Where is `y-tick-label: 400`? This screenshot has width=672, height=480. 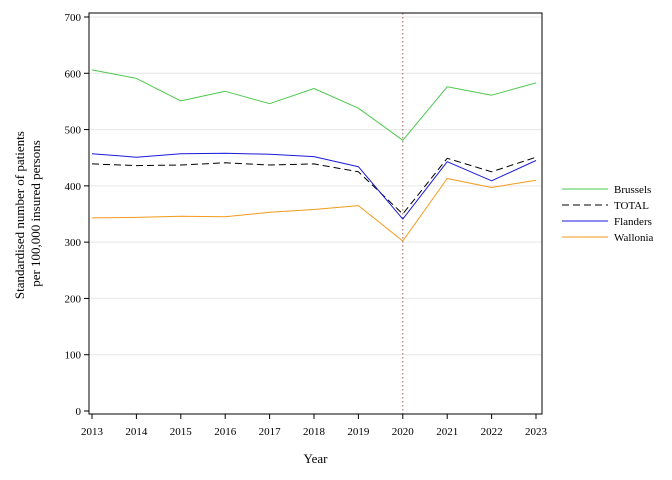
y-tick-label: 400 is located at coordinates (73, 187).